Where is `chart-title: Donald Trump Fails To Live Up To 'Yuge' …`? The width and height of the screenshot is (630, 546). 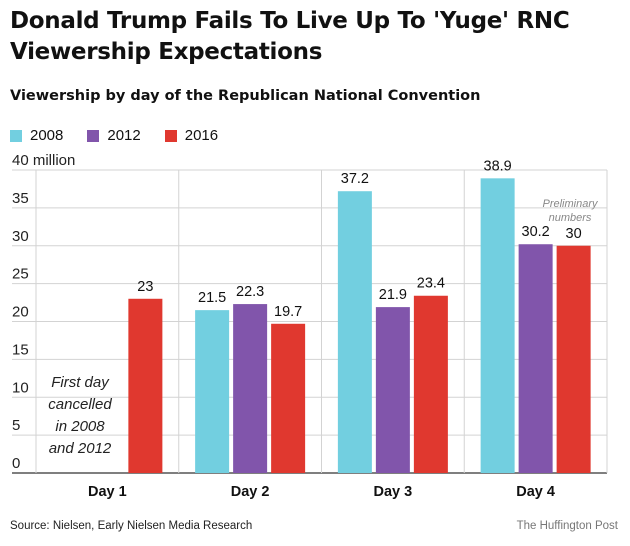 chart-title: Donald Trump Fails To Live Up To 'Yuge' … is located at coordinates (290, 36).